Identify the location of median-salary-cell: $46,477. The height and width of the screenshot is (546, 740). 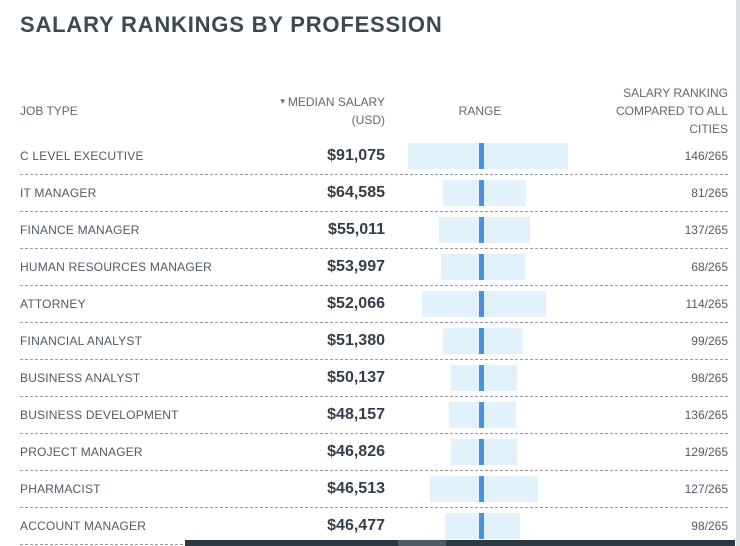
(356, 525).